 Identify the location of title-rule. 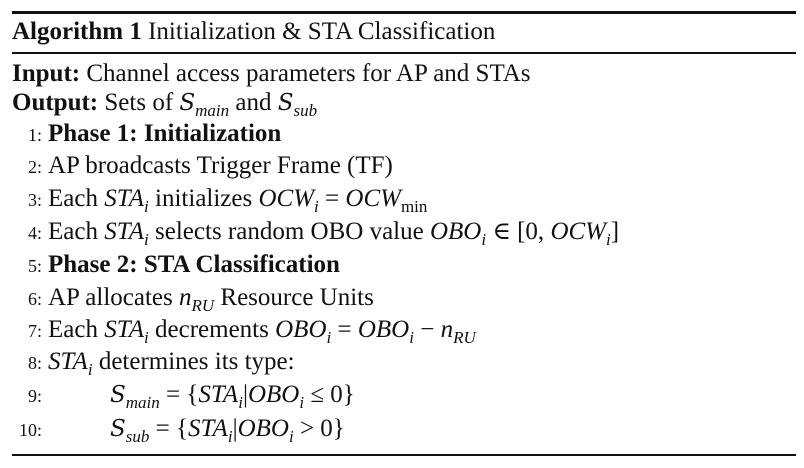
(404, 53).